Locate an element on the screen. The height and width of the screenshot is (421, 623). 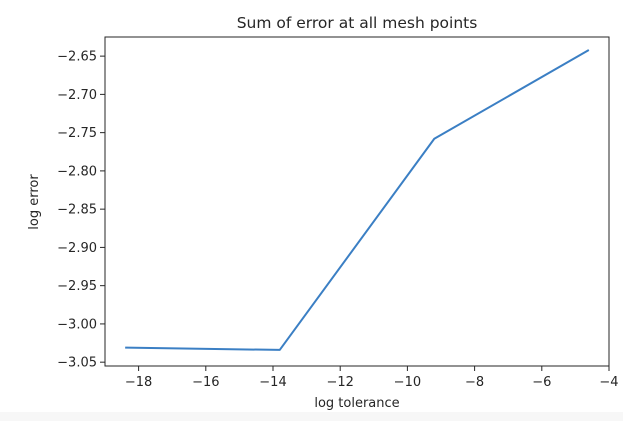
x-tick-label: −8 is located at coordinates (474, 382).